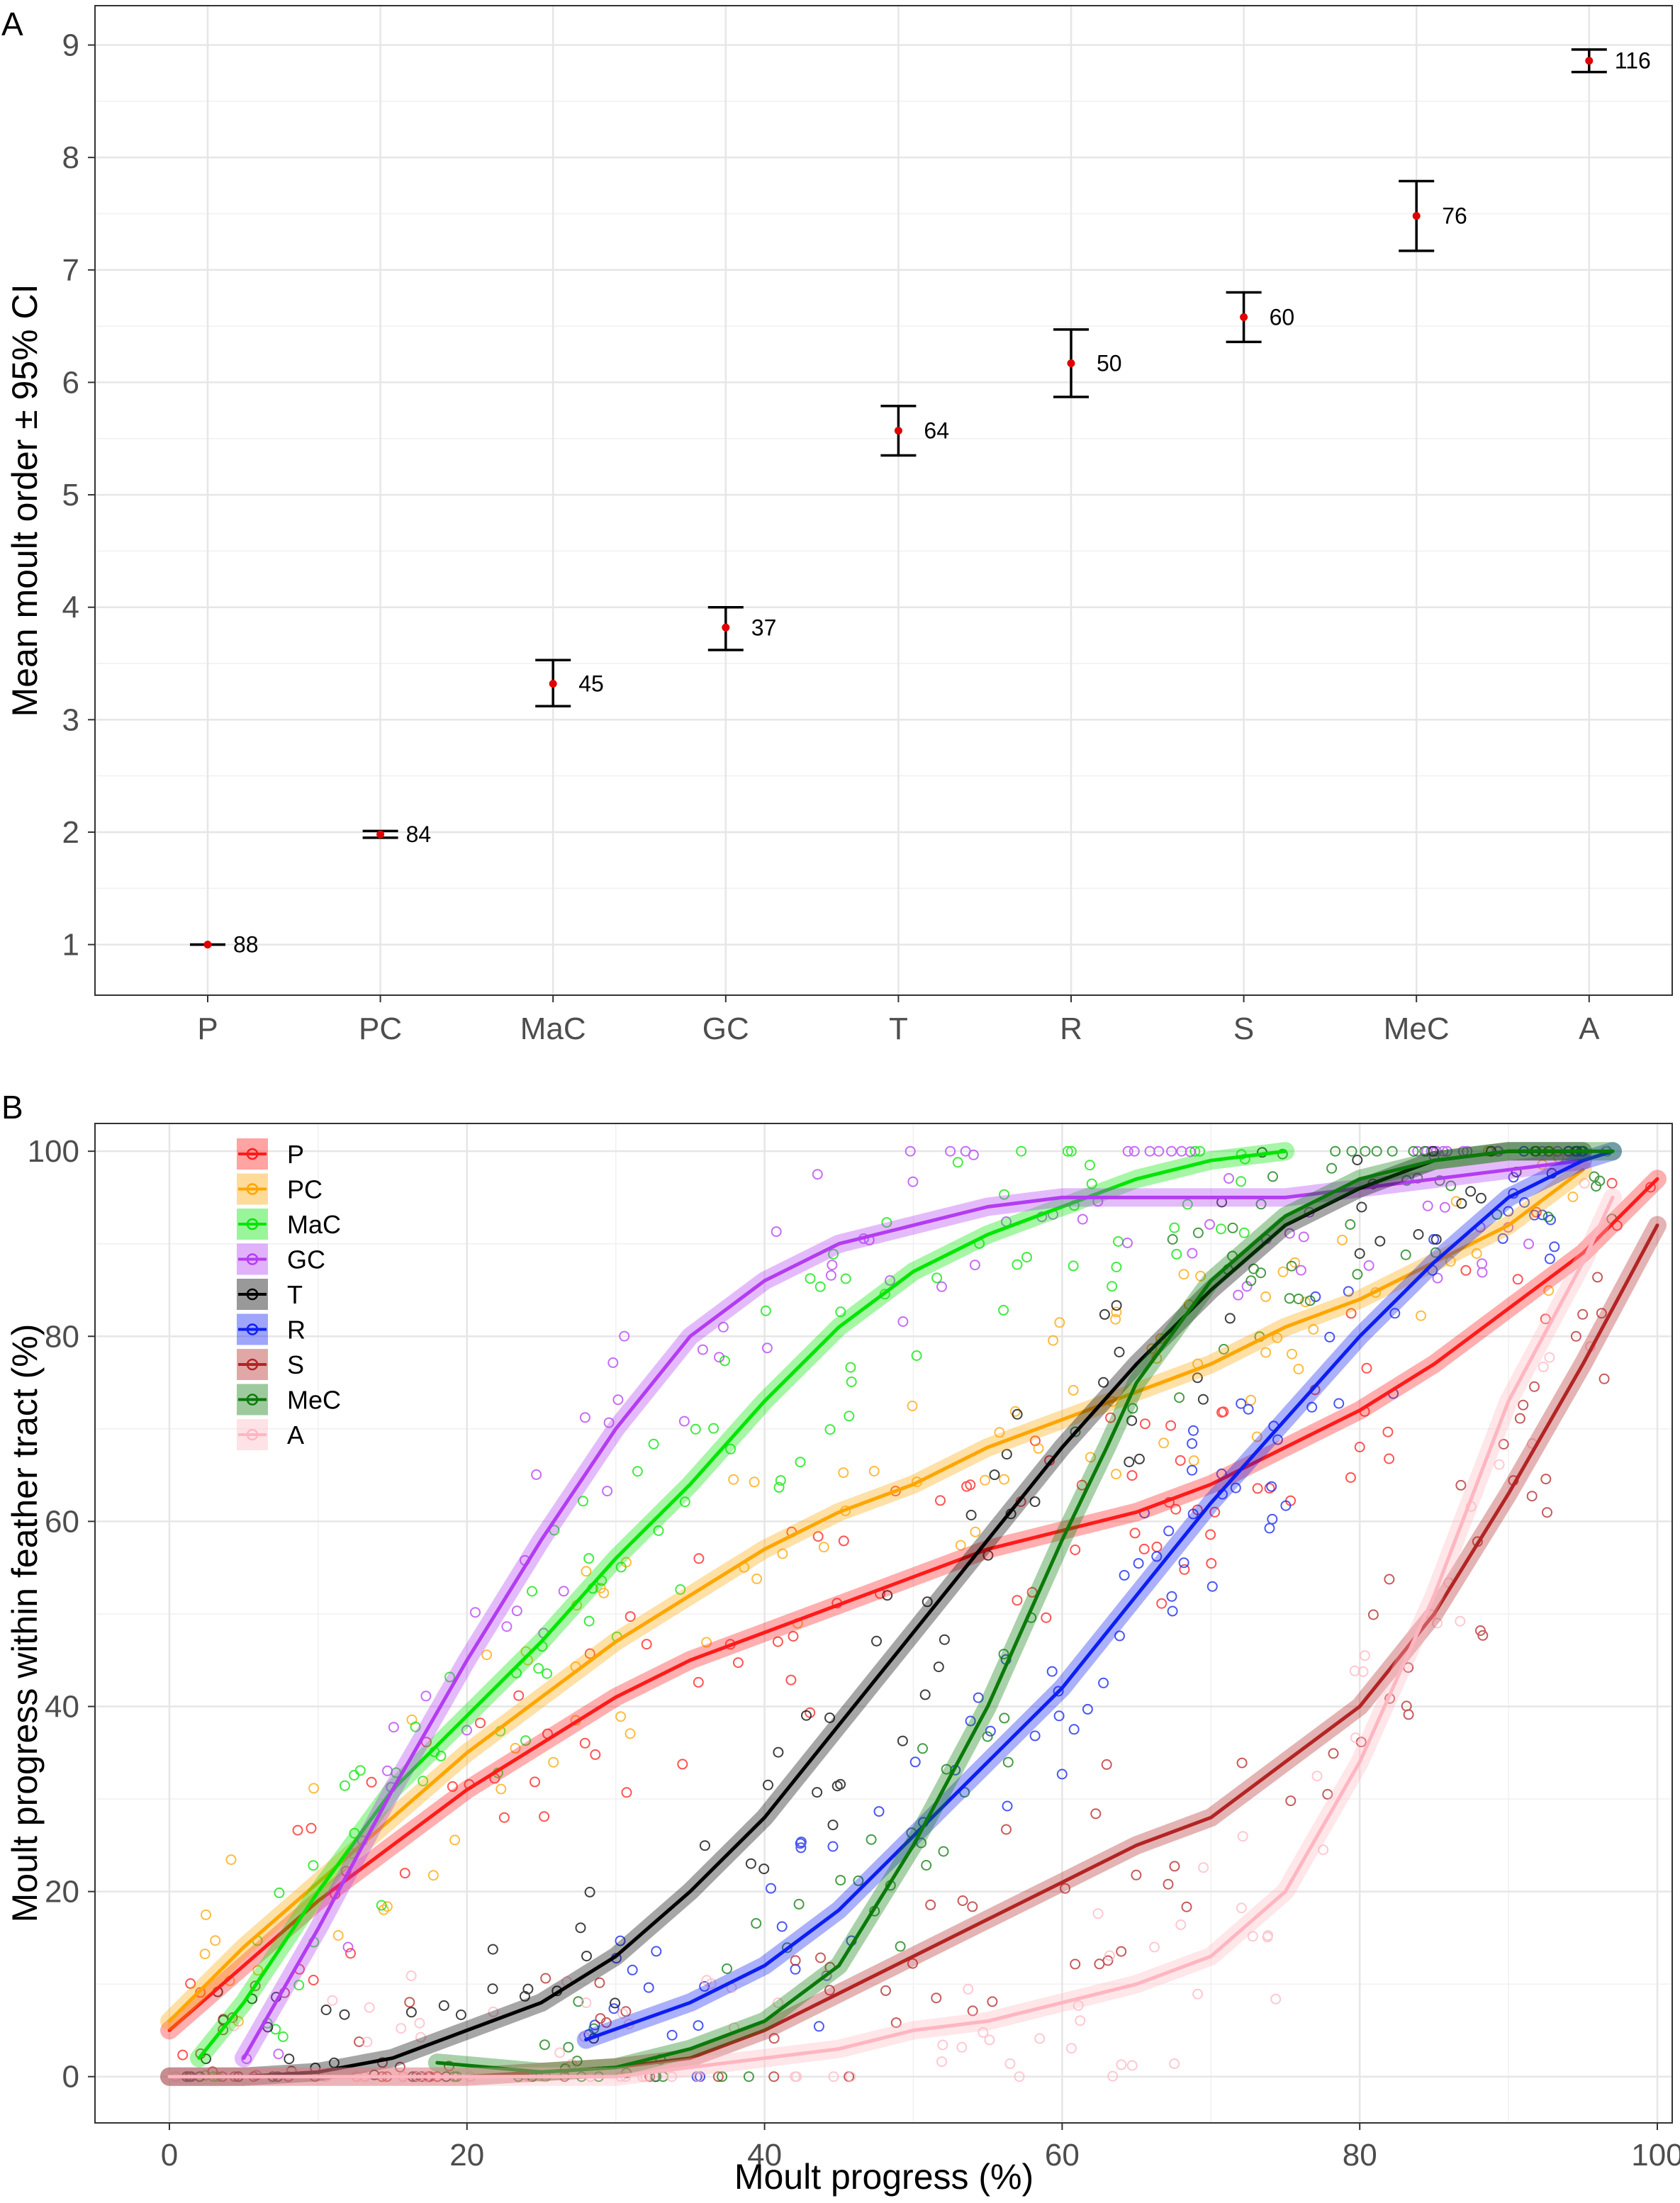 The width and height of the screenshot is (1680, 2203). Describe the element at coordinates (1611, 61) in the screenshot. I see `error-bar-A: 116` at that location.